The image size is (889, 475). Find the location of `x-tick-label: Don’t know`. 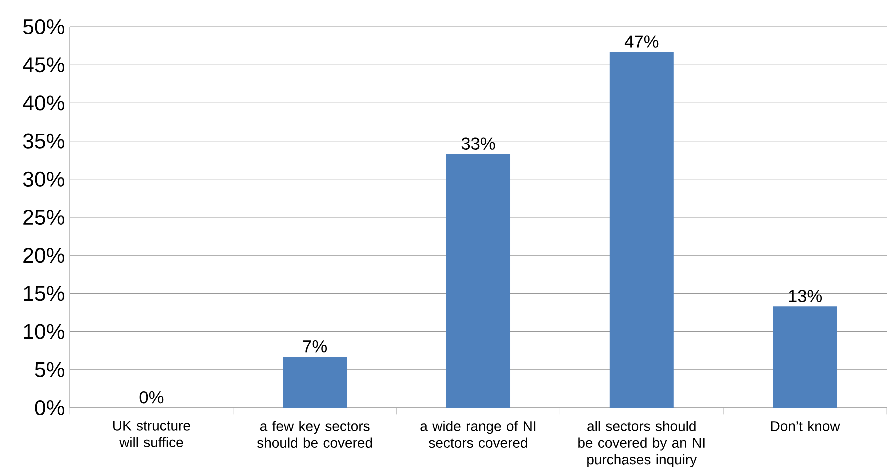

x-tick-label: Don’t know is located at coordinates (805, 426).